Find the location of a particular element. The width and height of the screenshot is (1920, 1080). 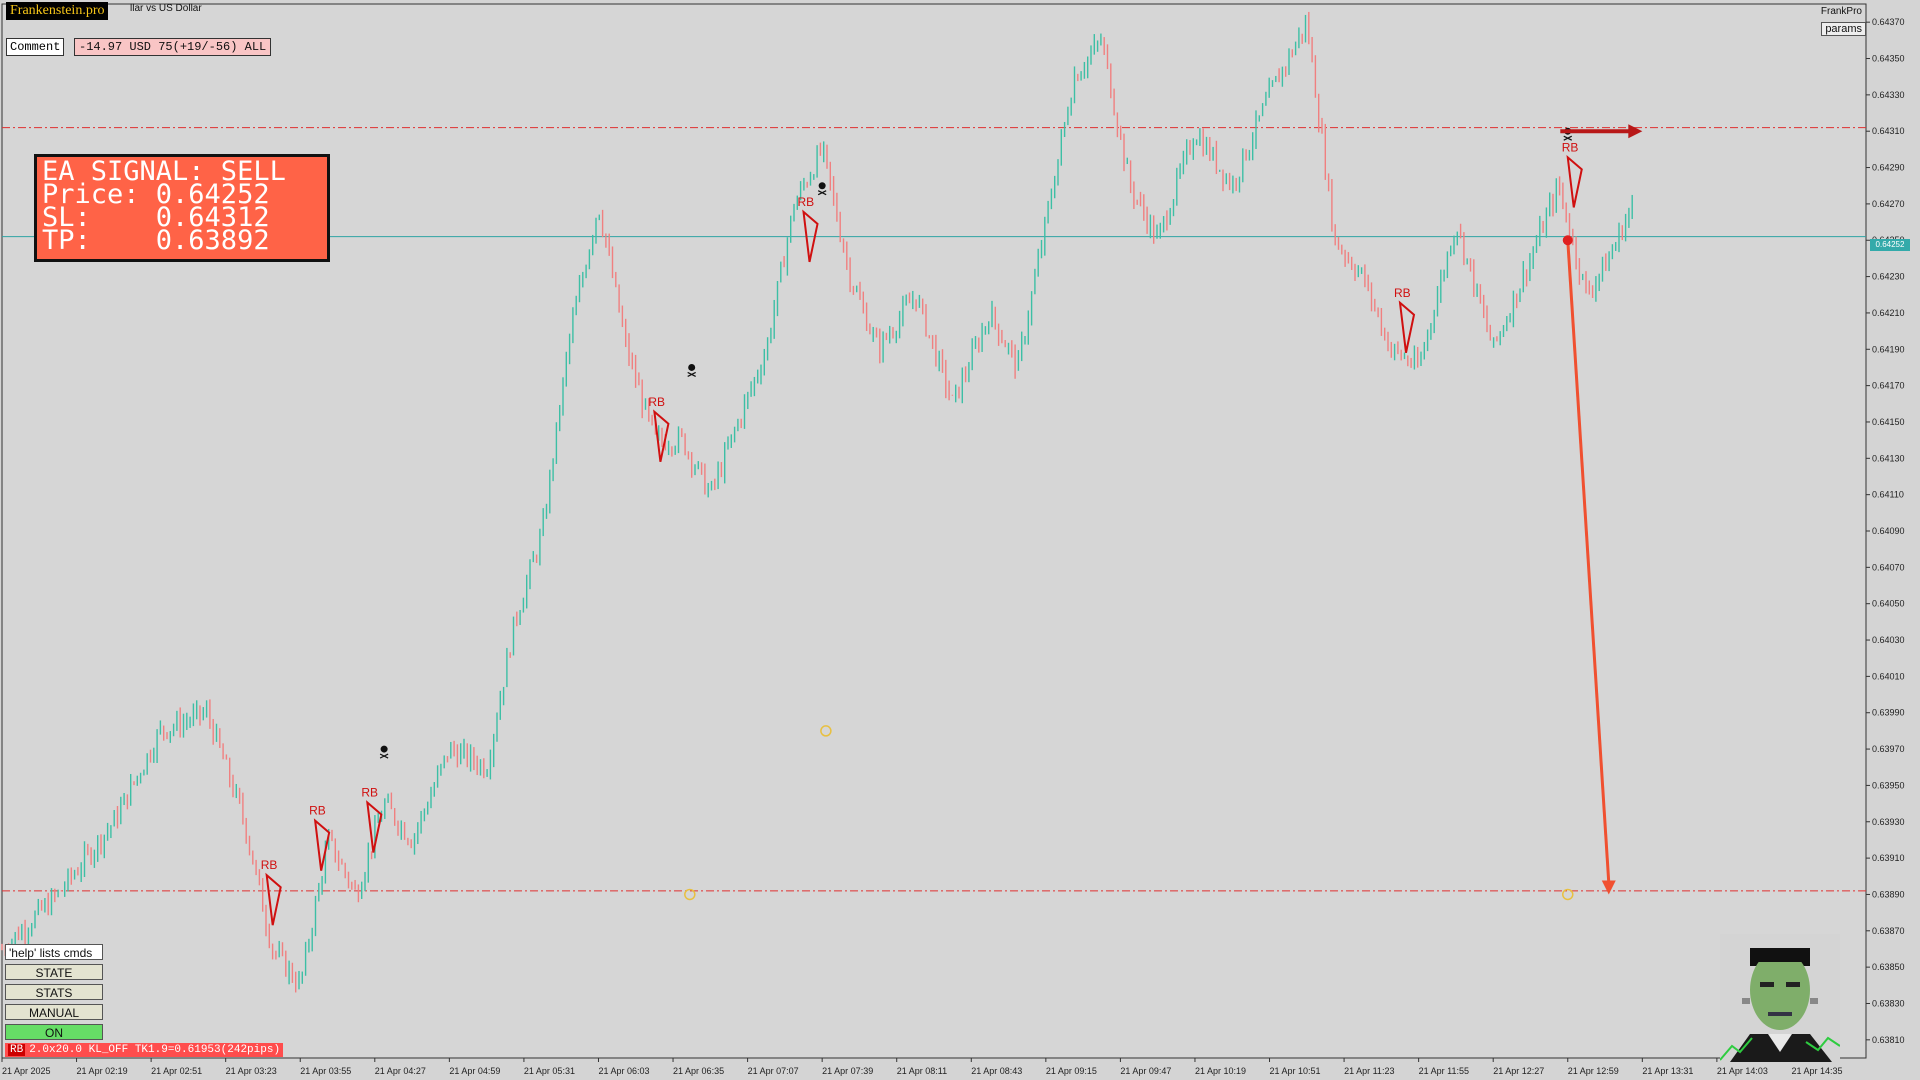

exit-arrowhead-icon is located at coordinates (1635, 131).